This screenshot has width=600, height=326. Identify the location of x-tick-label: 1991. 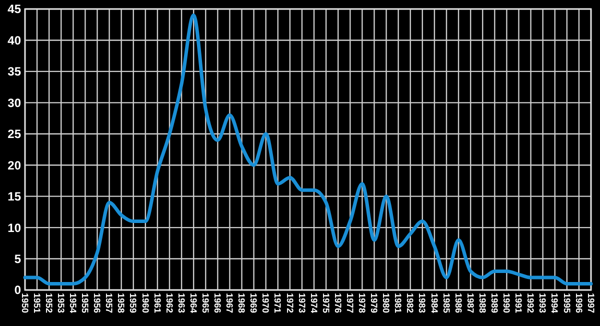
(519, 303).